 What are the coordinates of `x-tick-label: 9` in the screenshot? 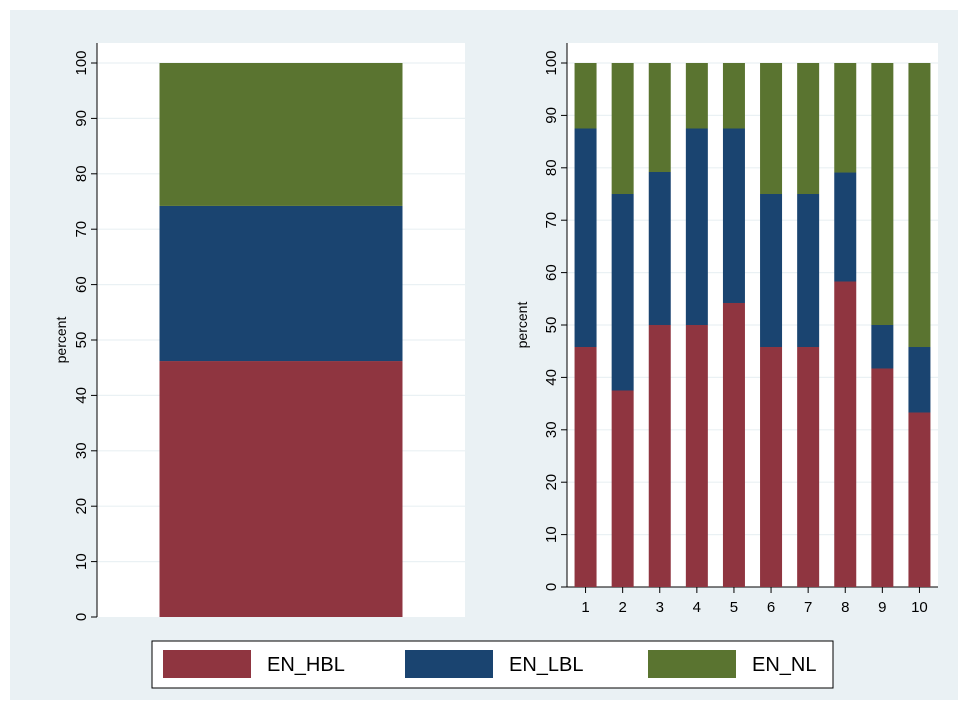 It's located at (882, 607).